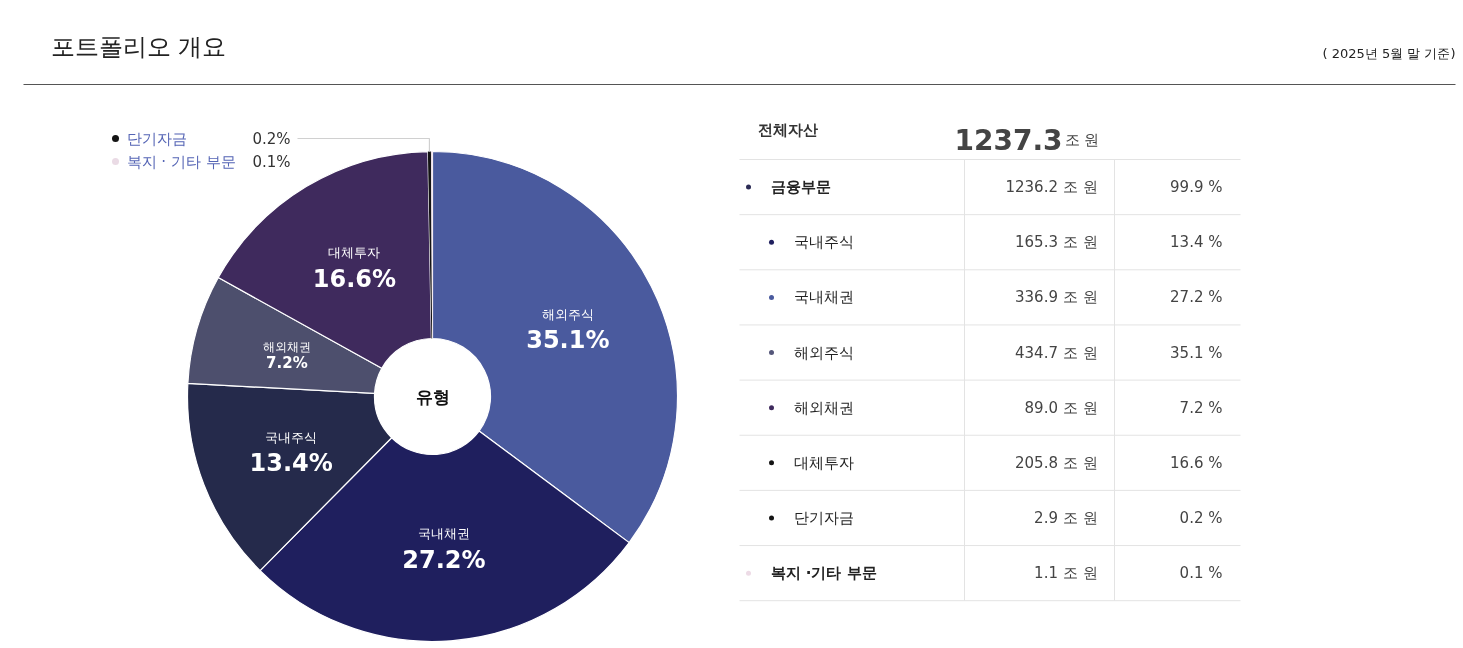  I want to click on data-label: 0.1%, so click(271, 161).